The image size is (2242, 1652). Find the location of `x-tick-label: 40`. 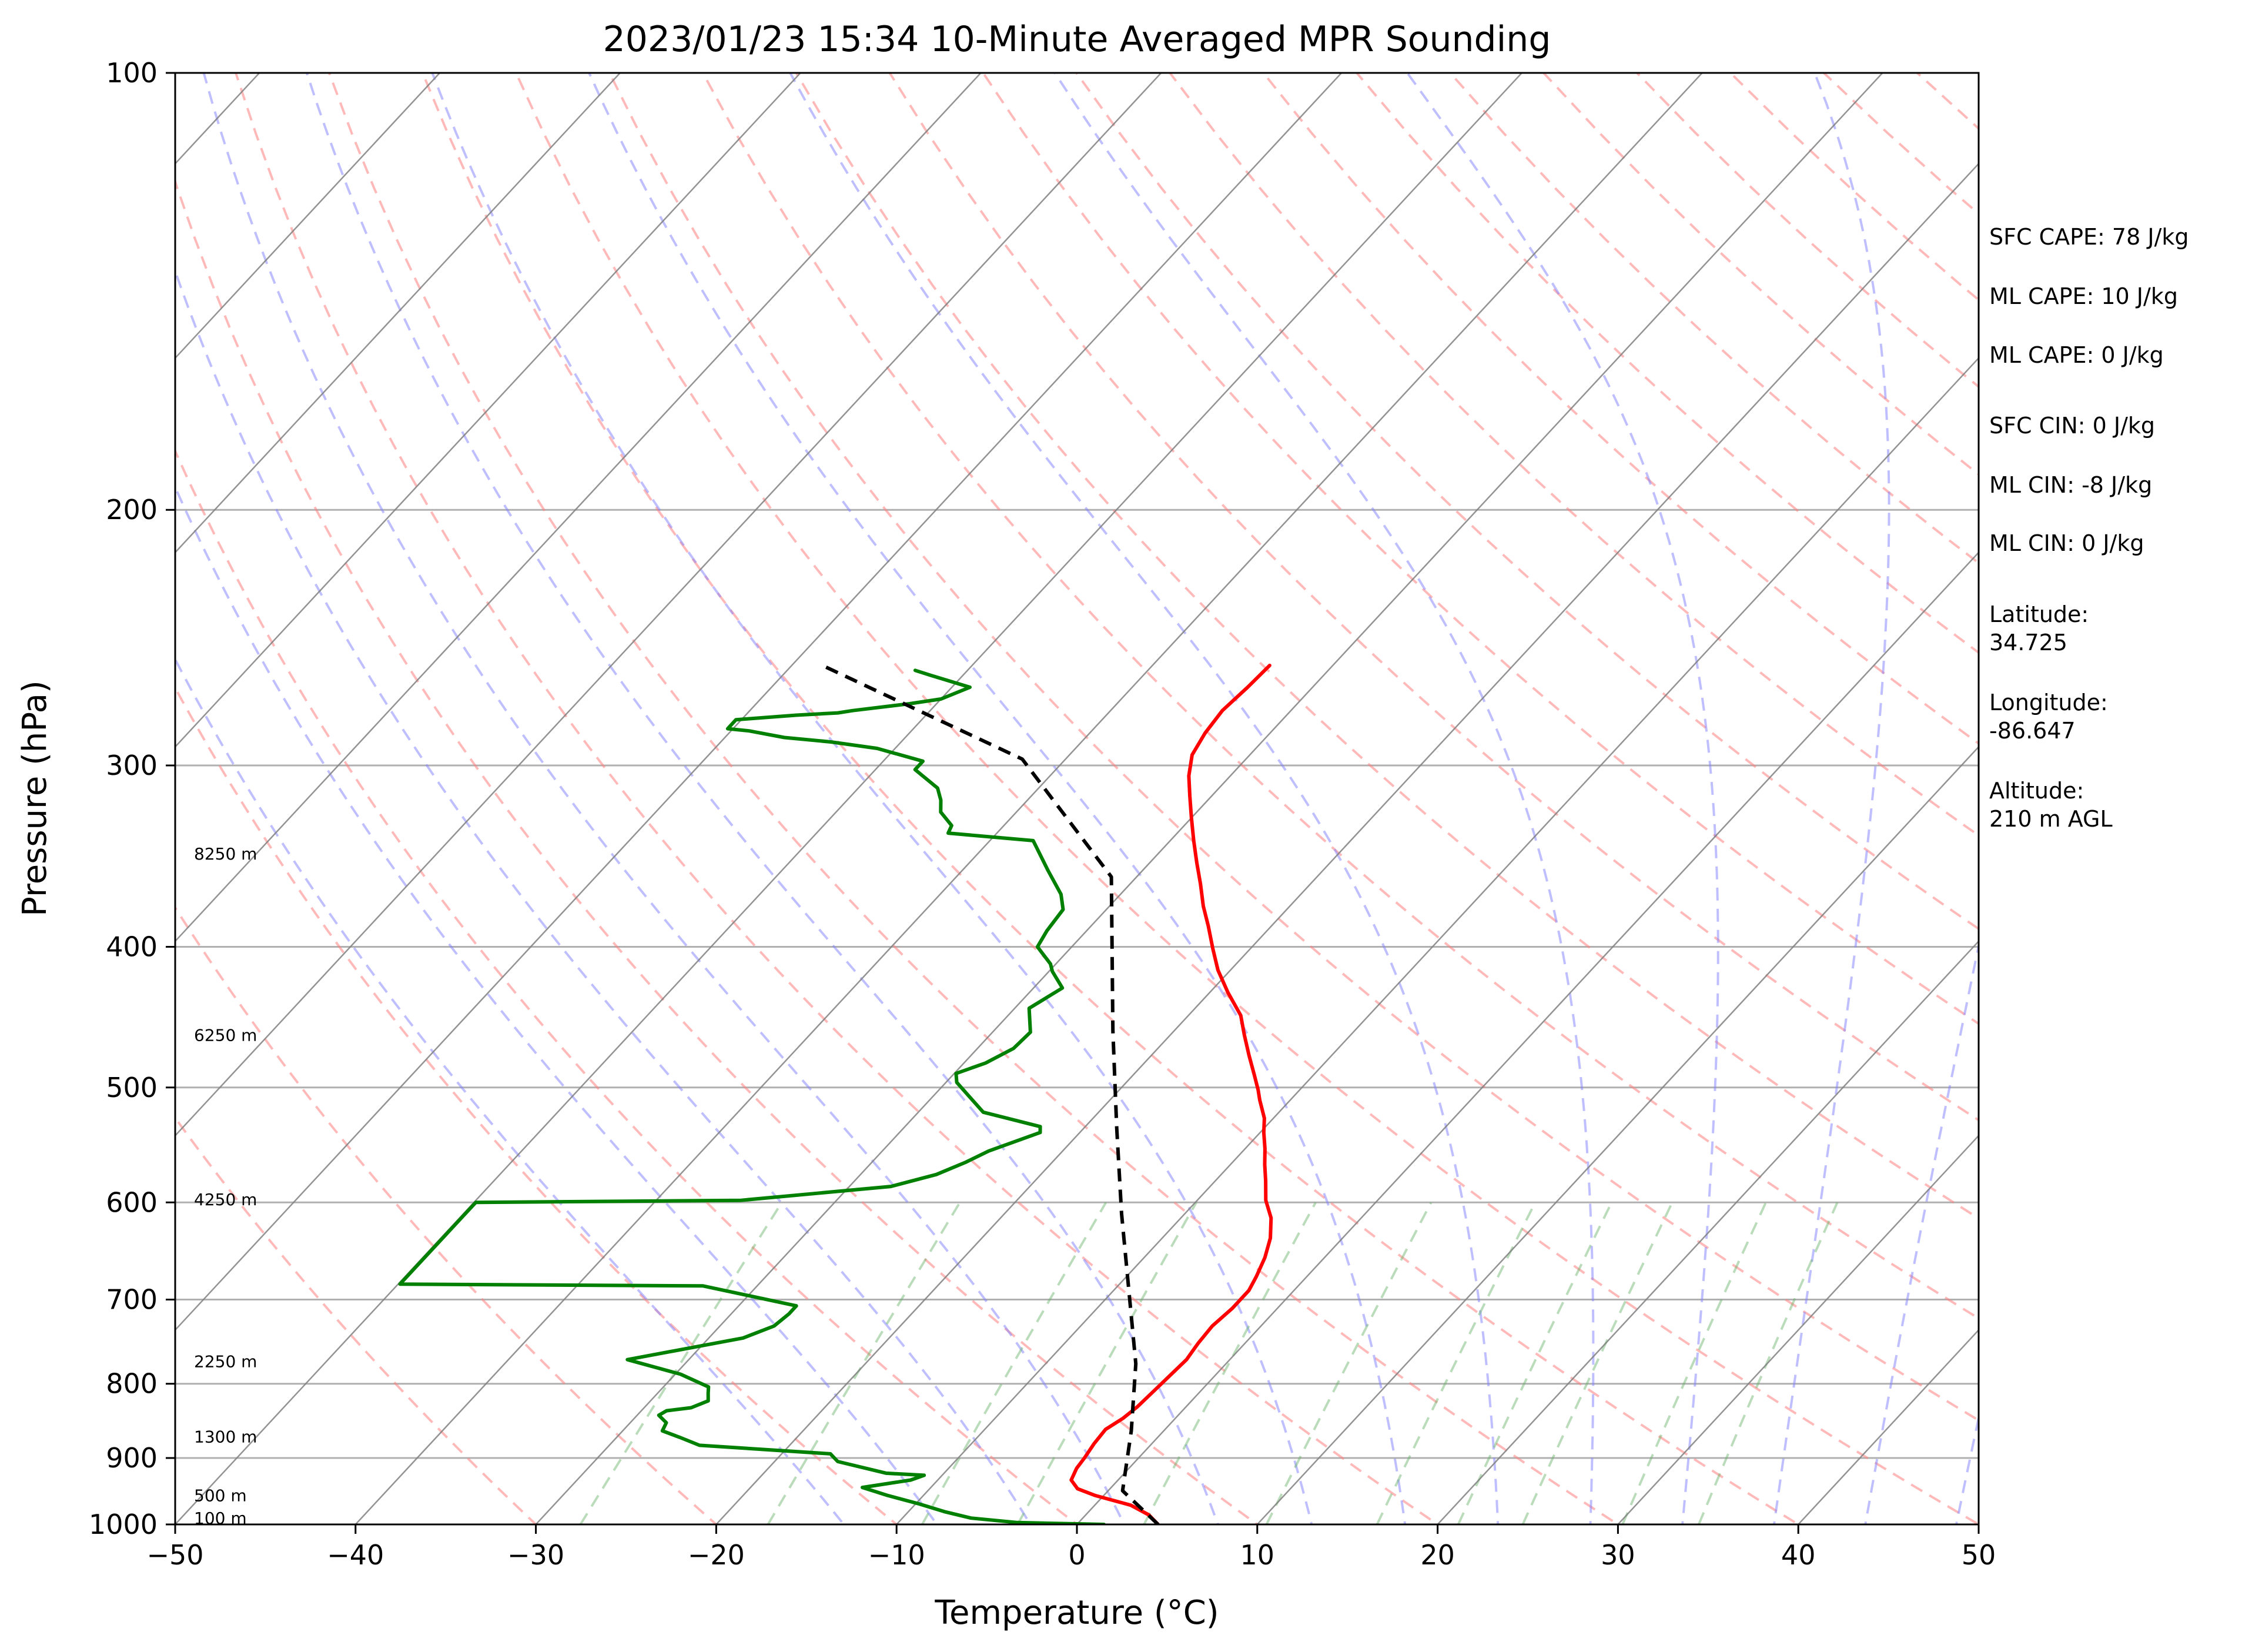

x-tick-label: 40 is located at coordinates (1798, 1555).